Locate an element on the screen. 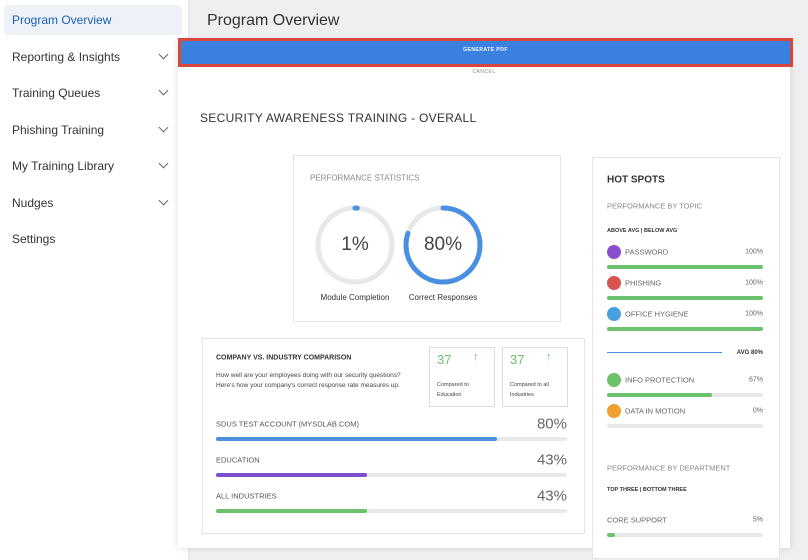  nav-item: Phishing Training is located at coordinates (58, 129).